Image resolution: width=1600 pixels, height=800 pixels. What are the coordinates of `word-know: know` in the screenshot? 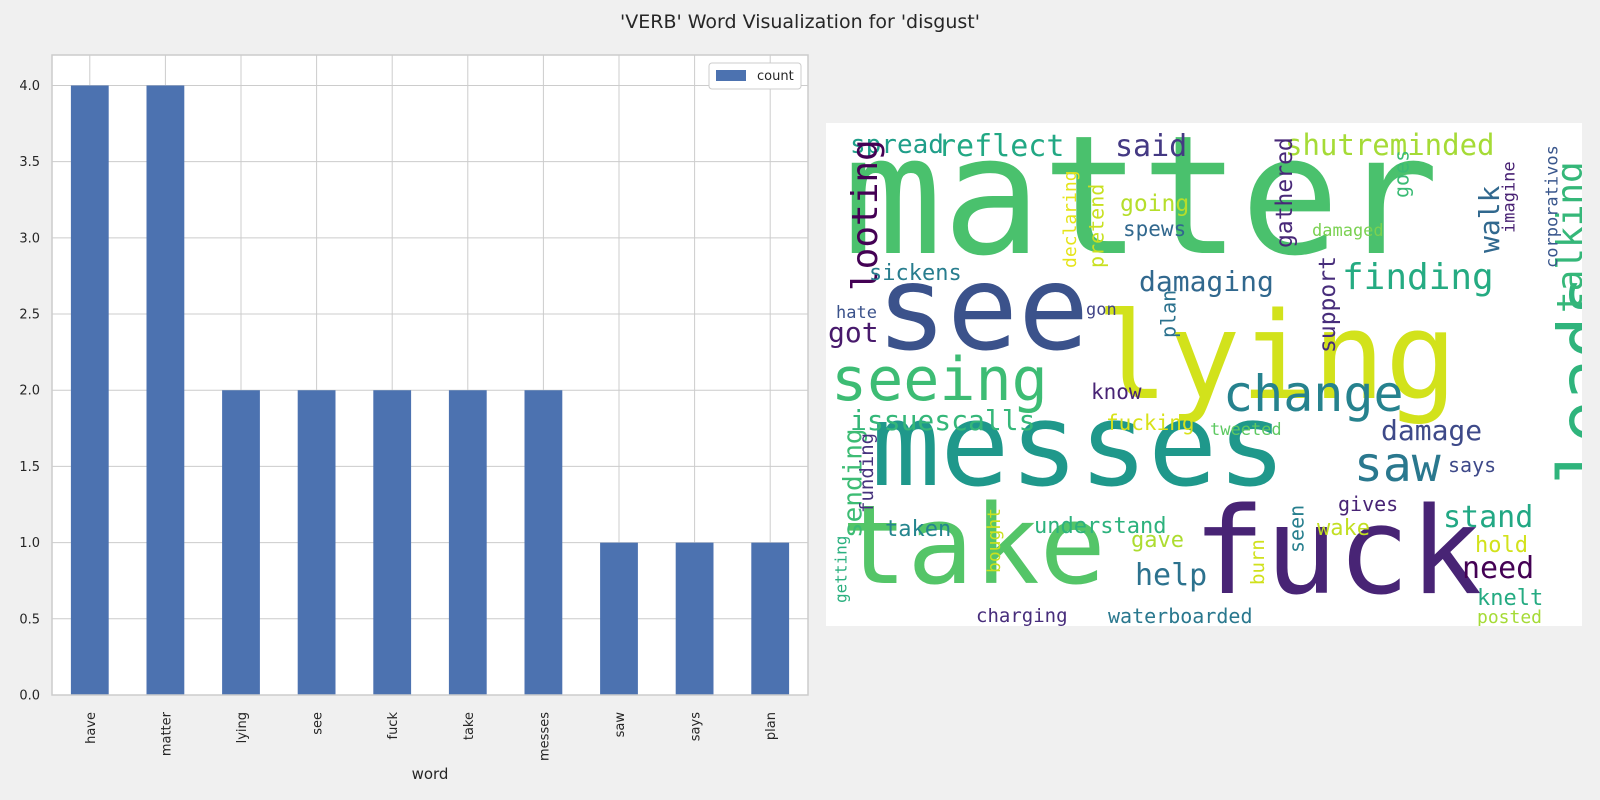 It's located at (1116, 392).